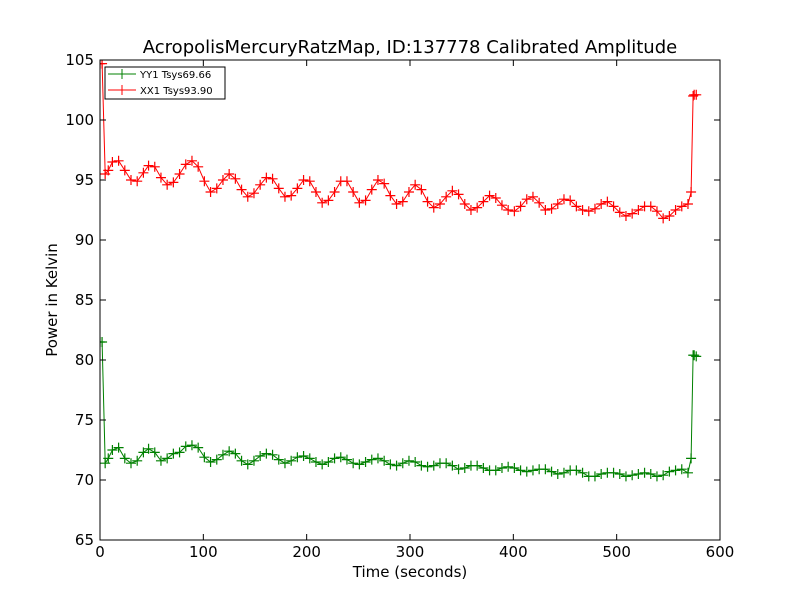  Describe the element at coordinates (52, 300) in the screenshot. I see `y-axis-label: Power in Kelvin` at that location.